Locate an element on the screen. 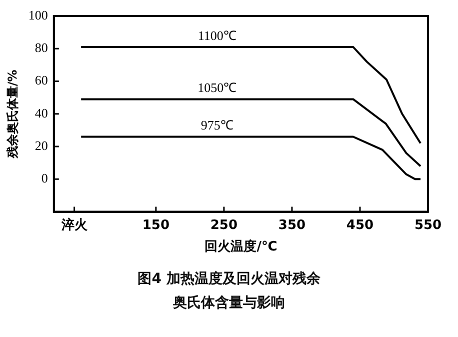 This screenshot has height=337, width=458. series-label: 1100℃ is located at coordinates (217, 35).